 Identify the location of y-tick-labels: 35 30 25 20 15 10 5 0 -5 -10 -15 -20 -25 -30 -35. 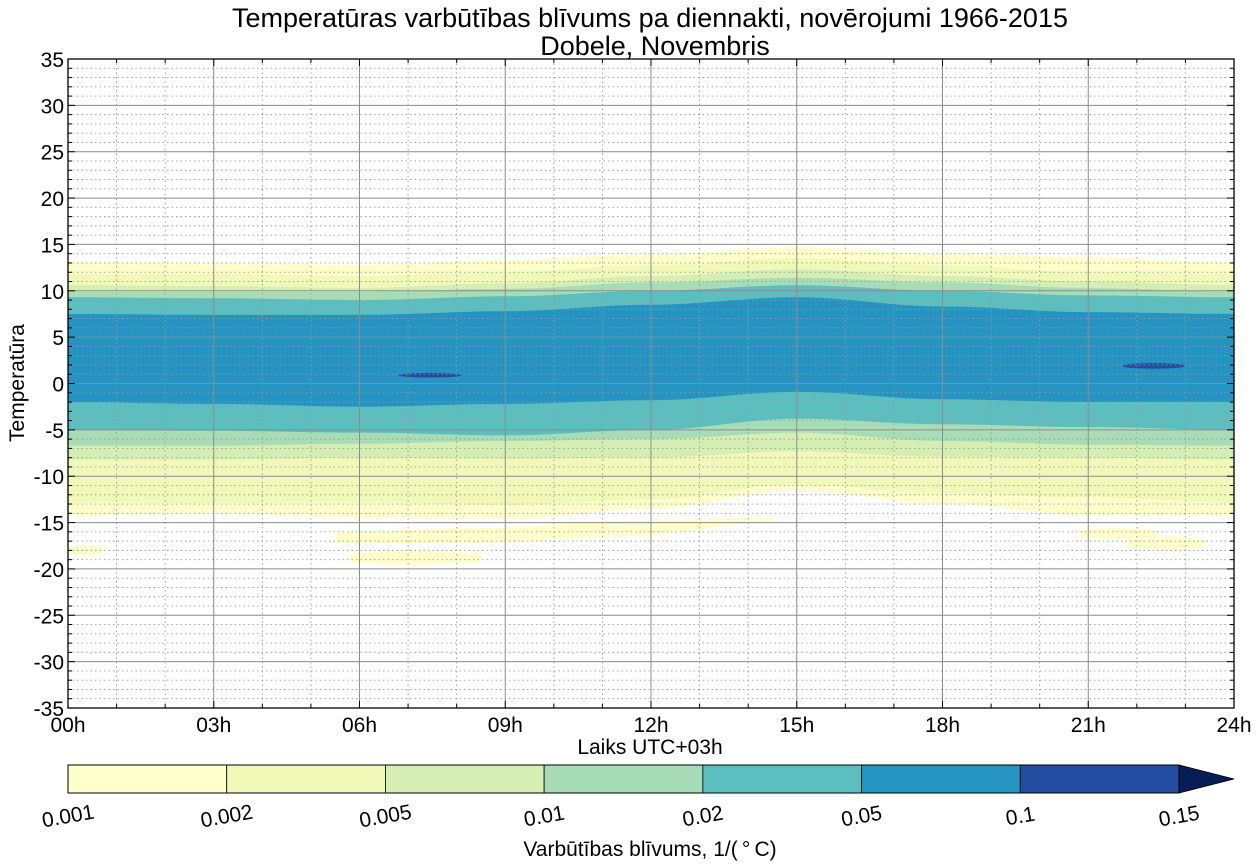
(49, 385).